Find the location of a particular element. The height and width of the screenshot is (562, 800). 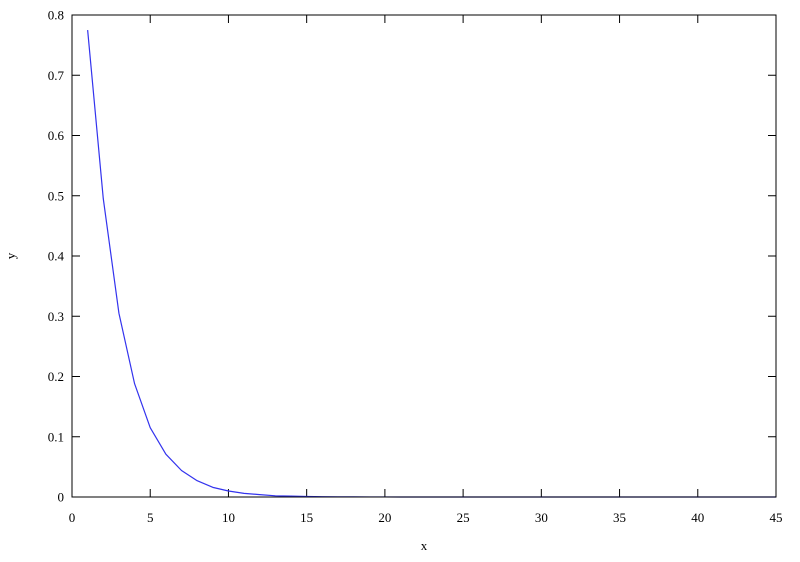

y-tick-label: 0.1 is located at coordinates (56, 436).